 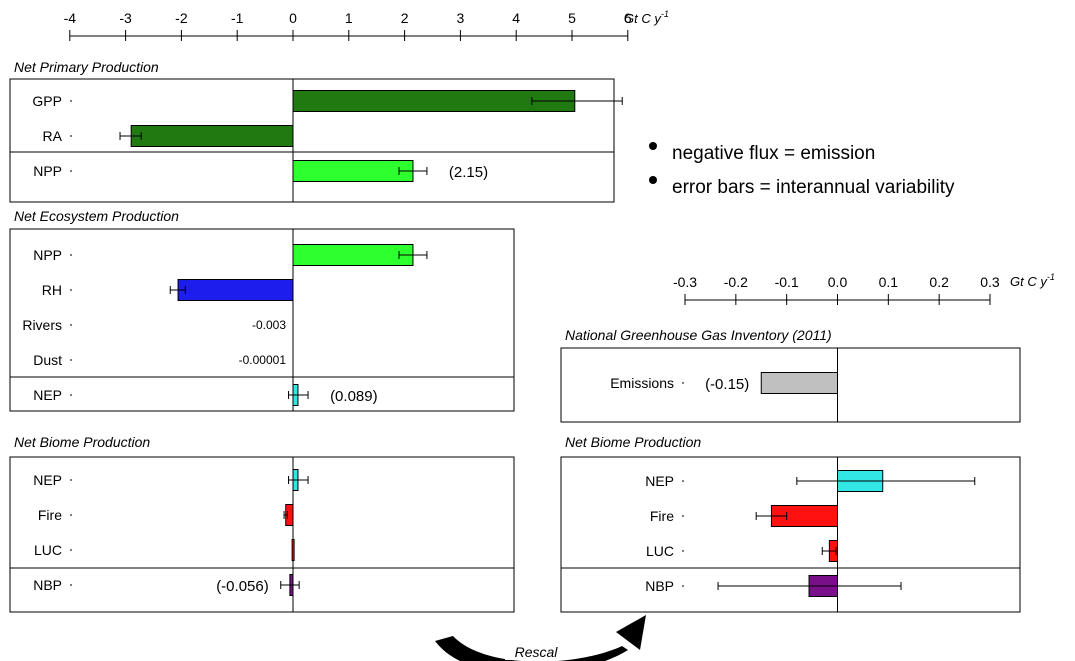 I want to click on panel-title: National Greenhouse Gas Inventory (2011), so click(x=698, y=335).